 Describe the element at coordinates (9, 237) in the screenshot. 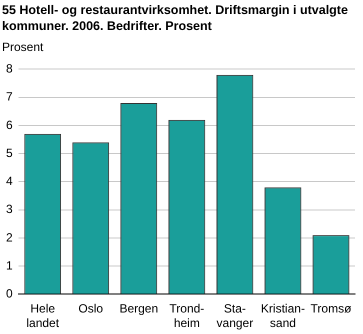

I see `y-tick-label: 2` at that location.